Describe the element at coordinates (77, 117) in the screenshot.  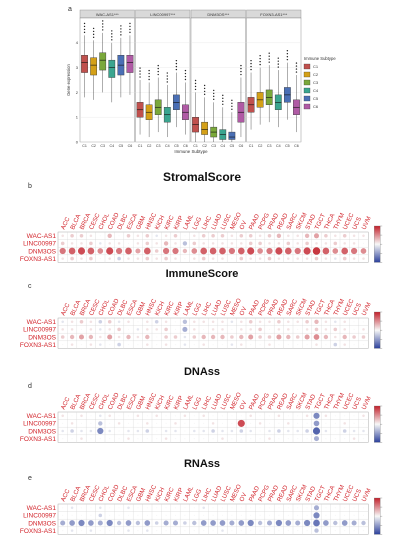
I see `y-tick-label: 1` at that location.